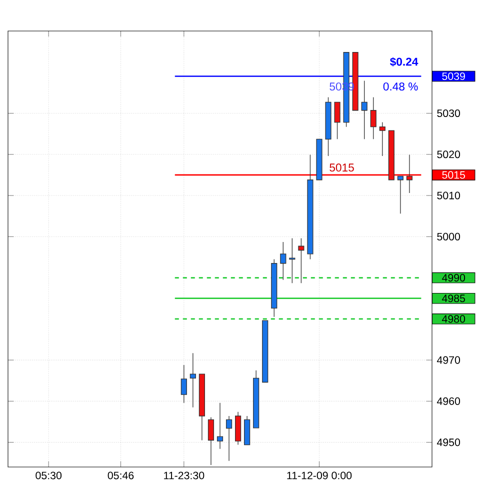  I want to click on y-tick-label: 5030, so click(448, 113).